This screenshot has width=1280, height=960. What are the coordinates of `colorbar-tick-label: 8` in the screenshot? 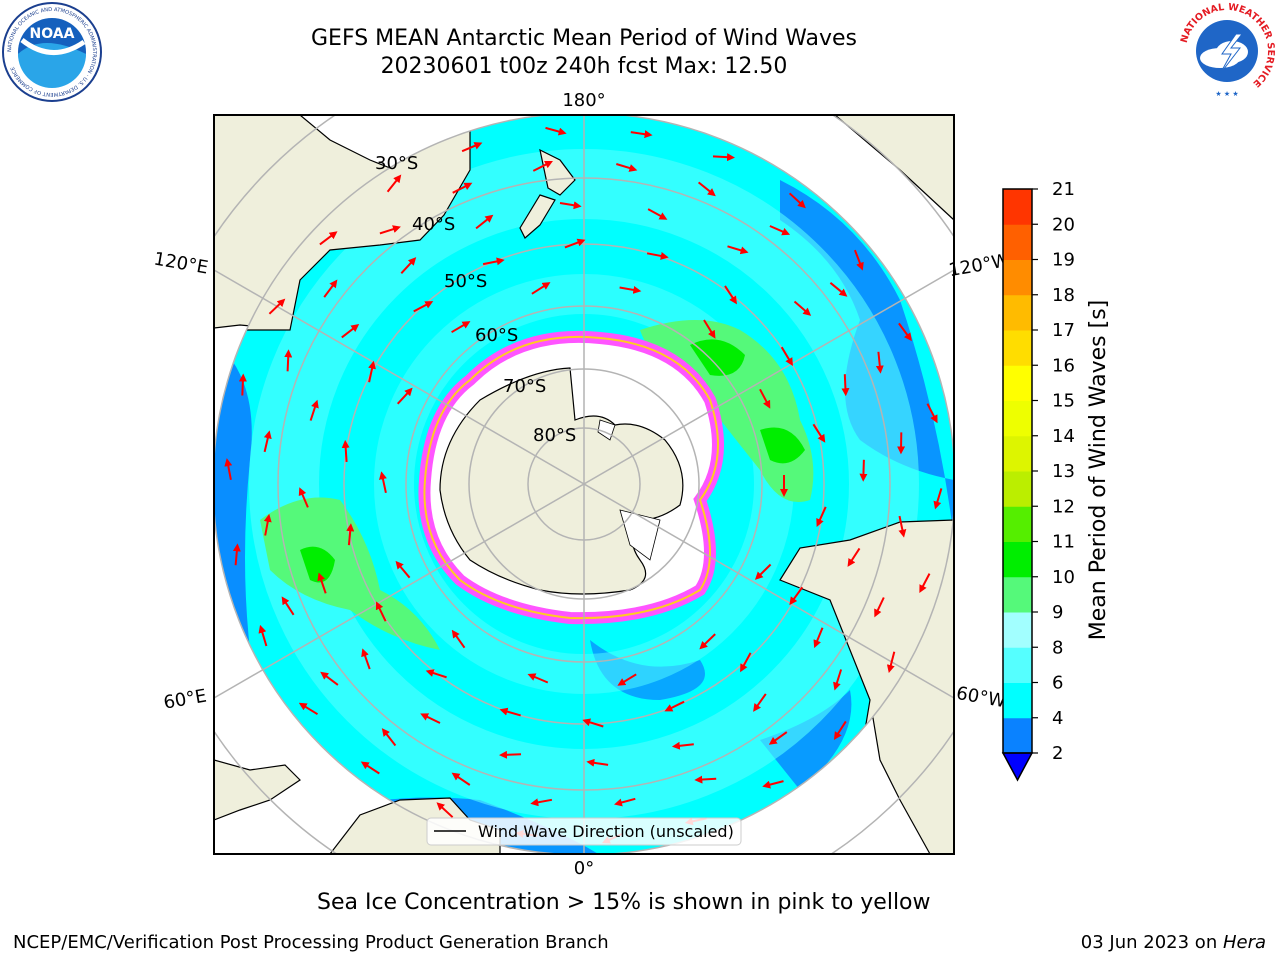 It's located at (1057, 647).